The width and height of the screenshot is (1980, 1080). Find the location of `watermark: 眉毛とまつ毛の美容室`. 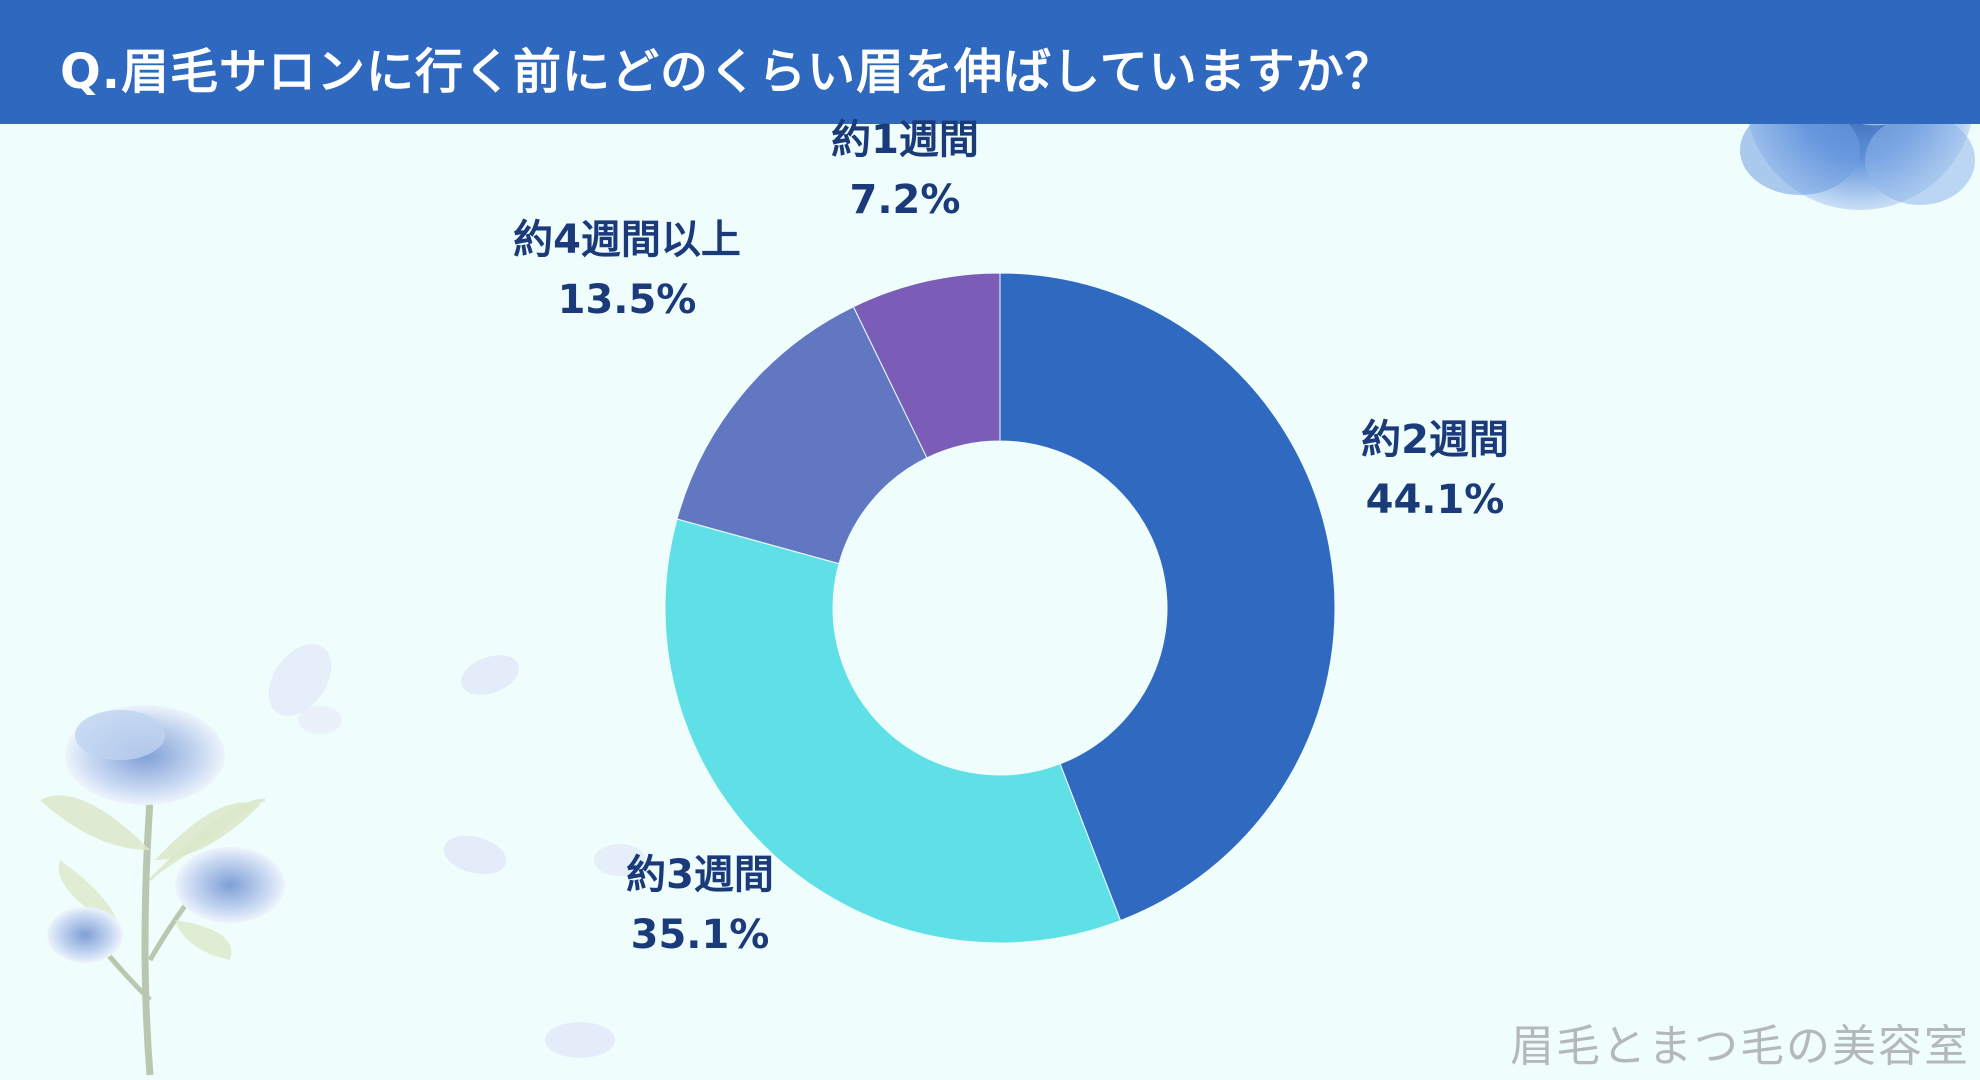

watermark: 眉毛とまつ毛の美容室 is located at coordinates (1740, 1046).